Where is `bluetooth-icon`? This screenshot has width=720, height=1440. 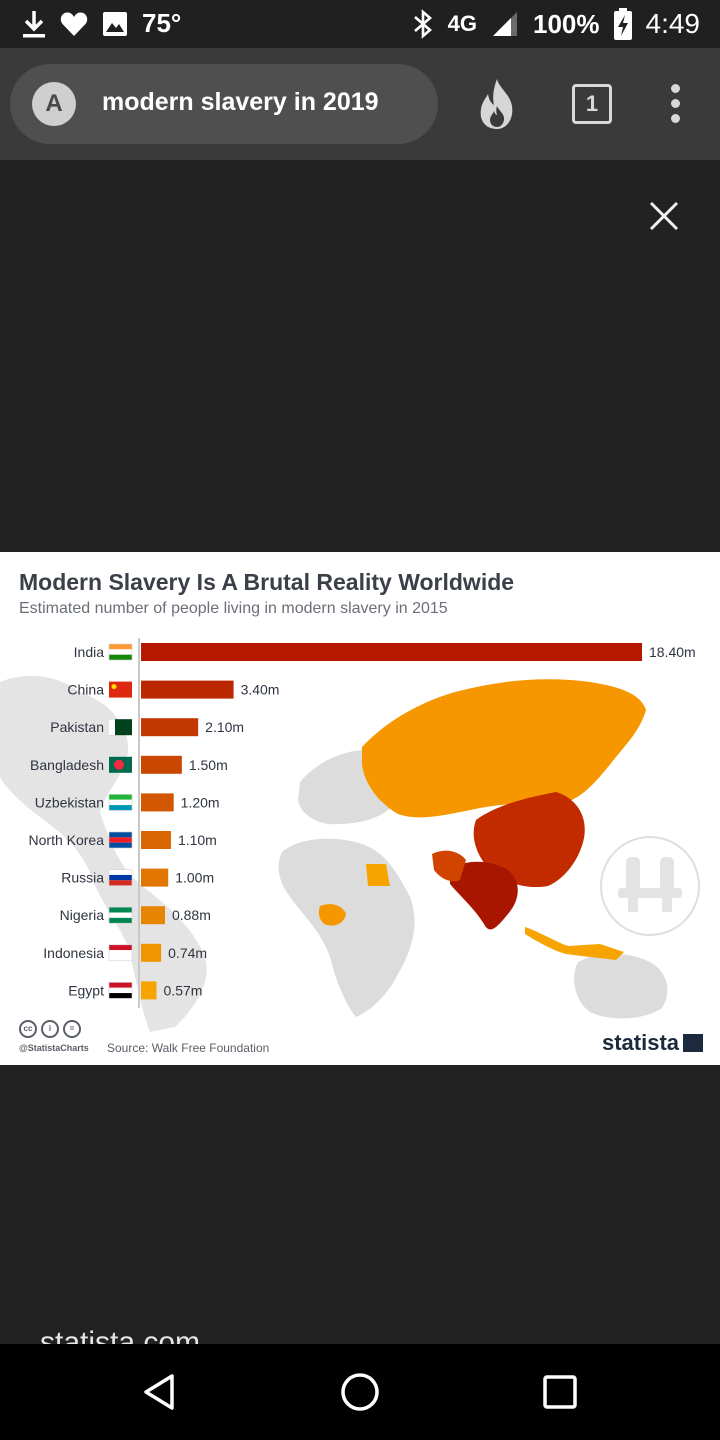
bluetooth-icon is located at coordinates (422, 24).